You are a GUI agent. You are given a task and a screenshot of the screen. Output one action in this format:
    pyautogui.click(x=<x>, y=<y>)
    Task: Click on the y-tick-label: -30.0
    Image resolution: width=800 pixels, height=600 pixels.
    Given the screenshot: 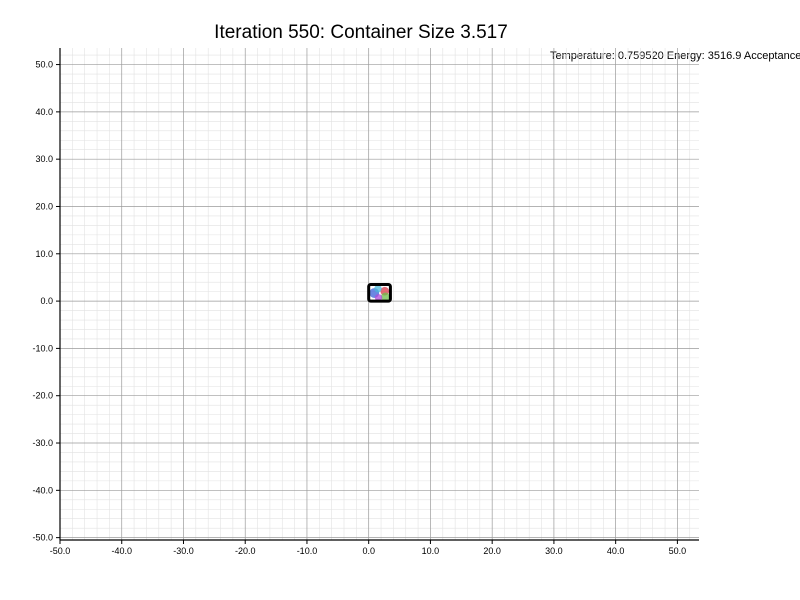 What is the action you would take?
    pyautogui.click(x=42, y=443)
    